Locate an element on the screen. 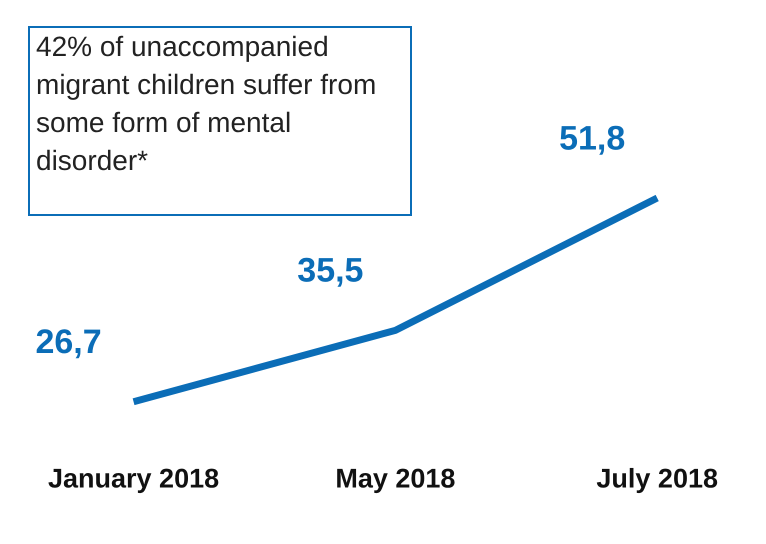  x-tick-label: January 2018 is located at coordinates (134, 478).